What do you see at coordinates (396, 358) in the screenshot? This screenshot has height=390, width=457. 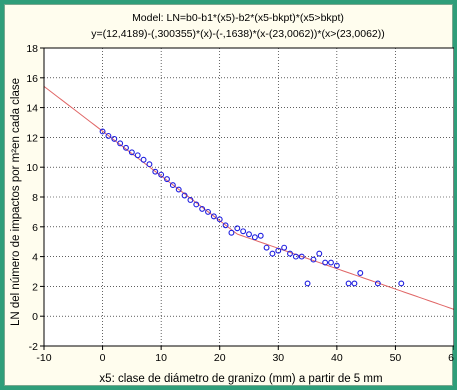 I see `x-tick-label: 50` at bounding box center [396, 358].